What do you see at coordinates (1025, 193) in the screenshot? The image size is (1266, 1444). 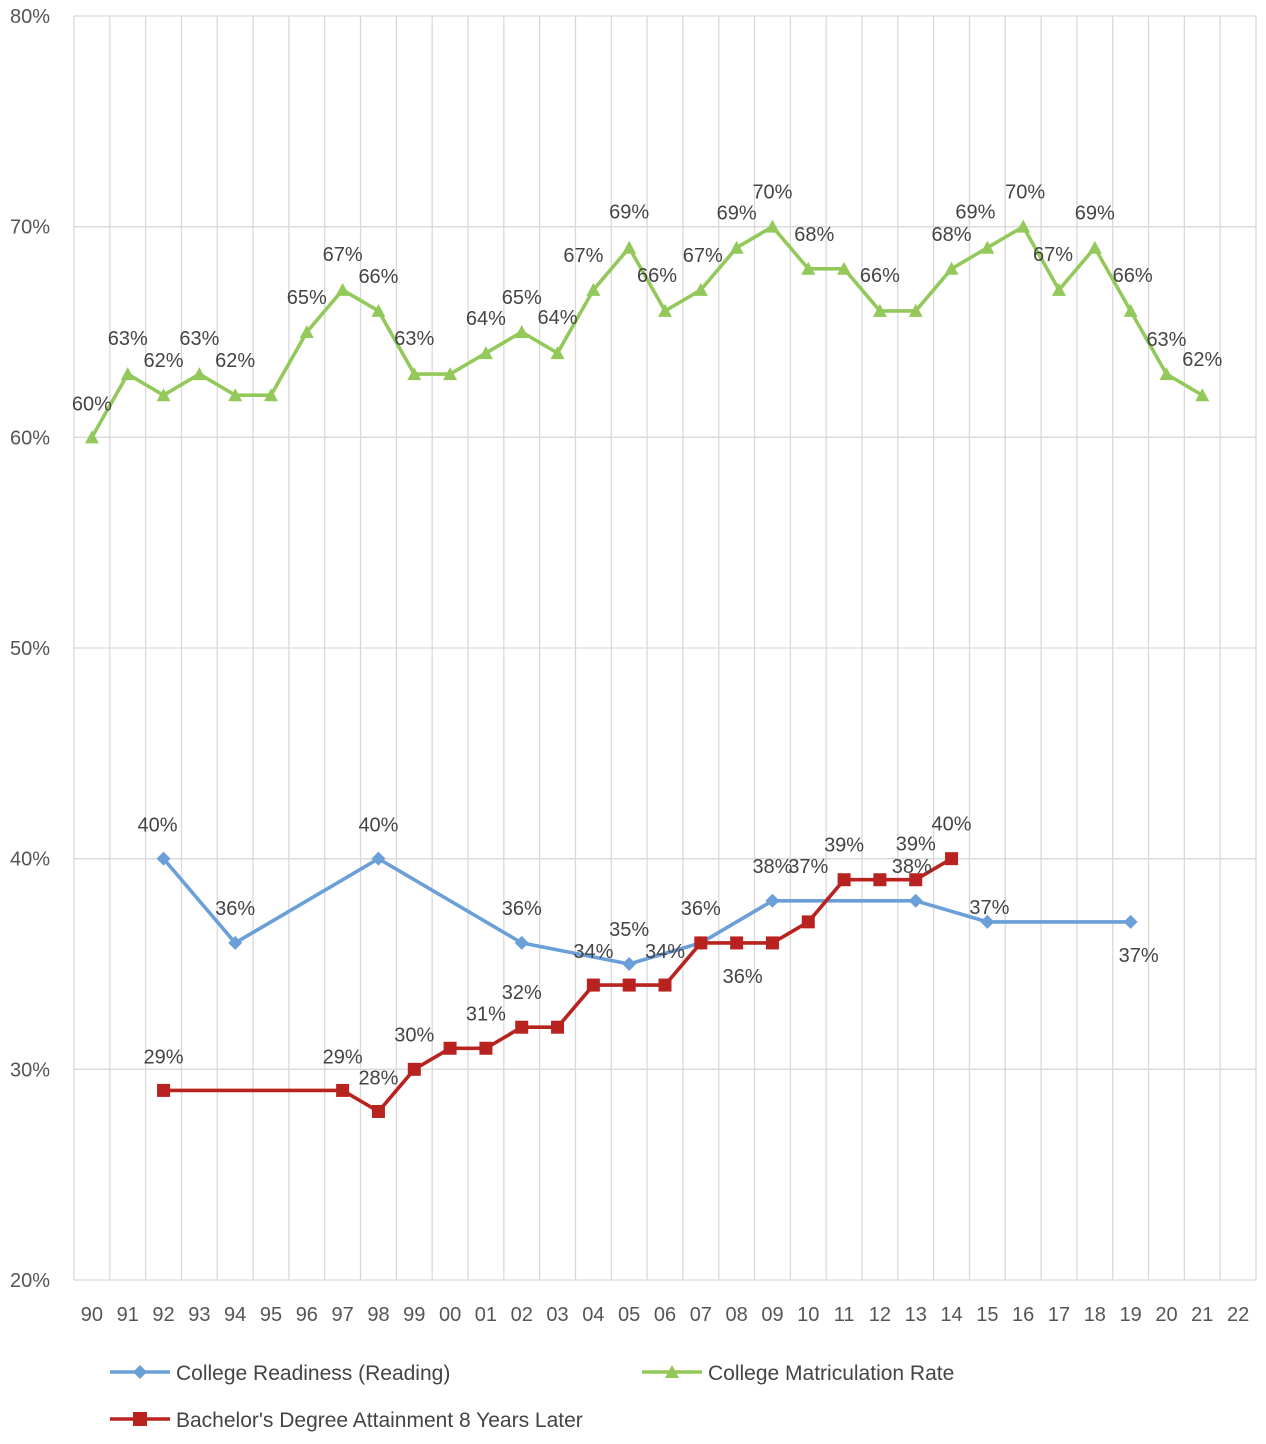 I see `data-label: 70%` at bounding box center [1025, 193].